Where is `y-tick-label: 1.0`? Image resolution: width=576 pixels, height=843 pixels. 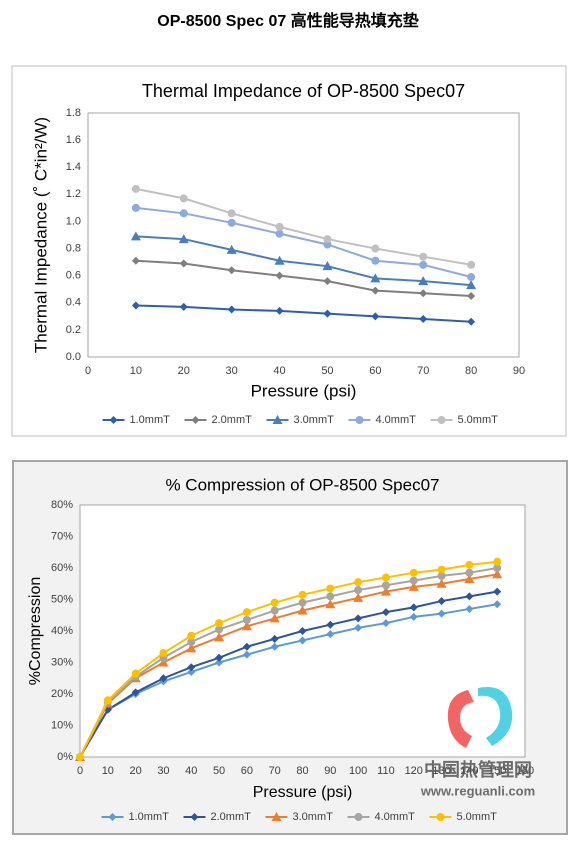 y-tick-label: 1.0 is located at coordinates (73, 221).